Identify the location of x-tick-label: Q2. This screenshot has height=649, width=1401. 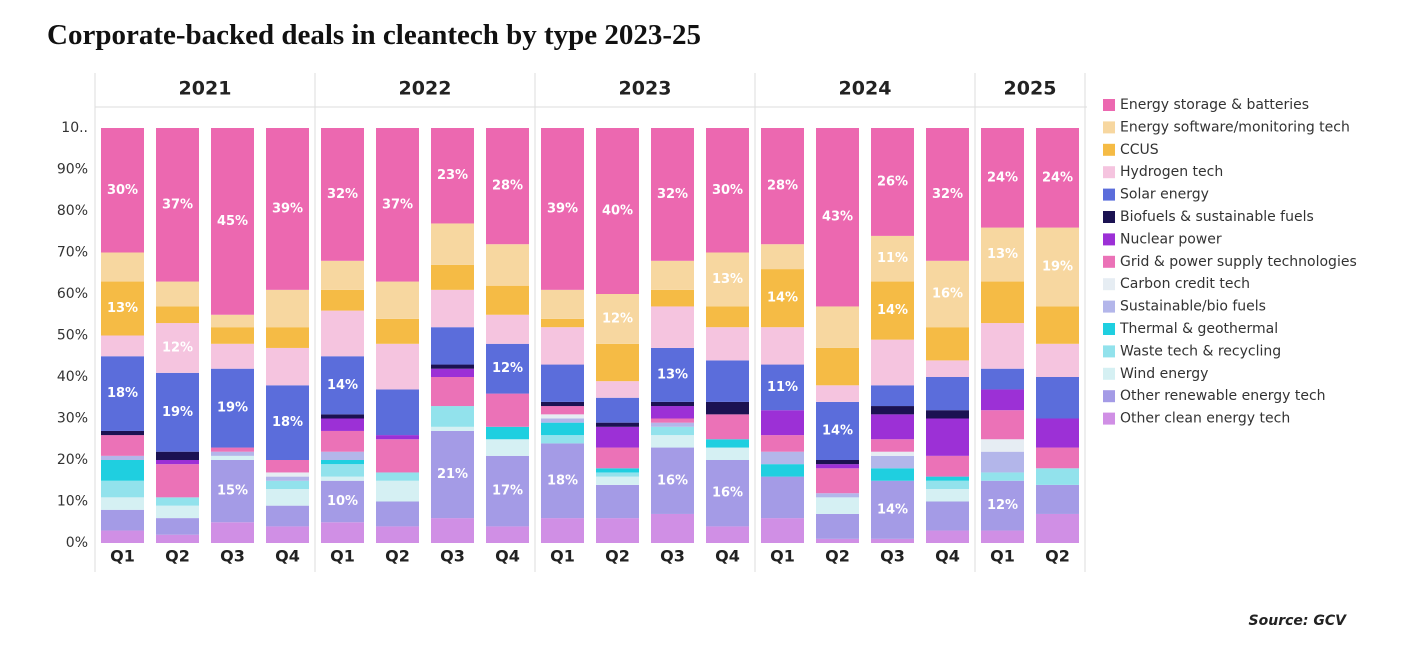
(617, 556).